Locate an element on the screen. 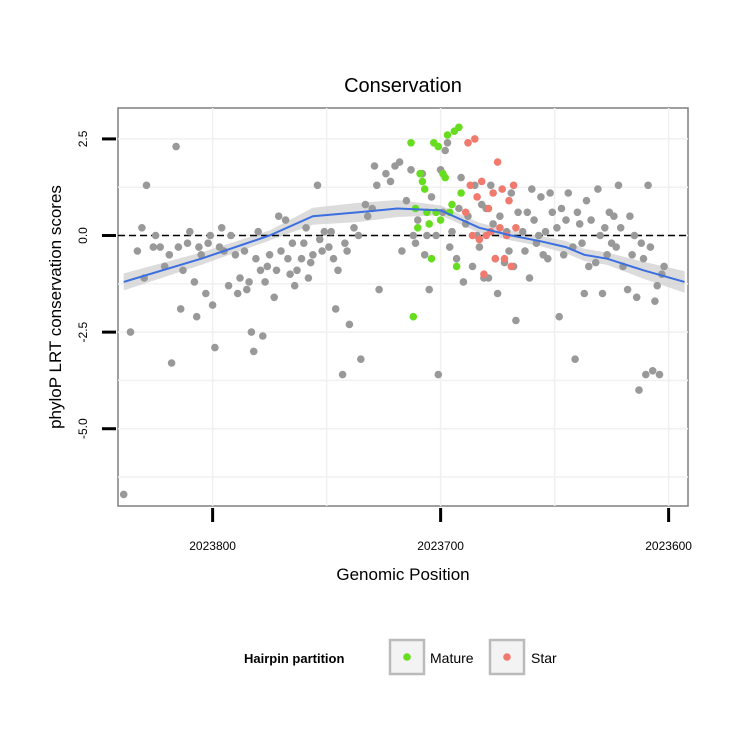  x-axis-title: Genomic Position is located at coordinates (402, 574).